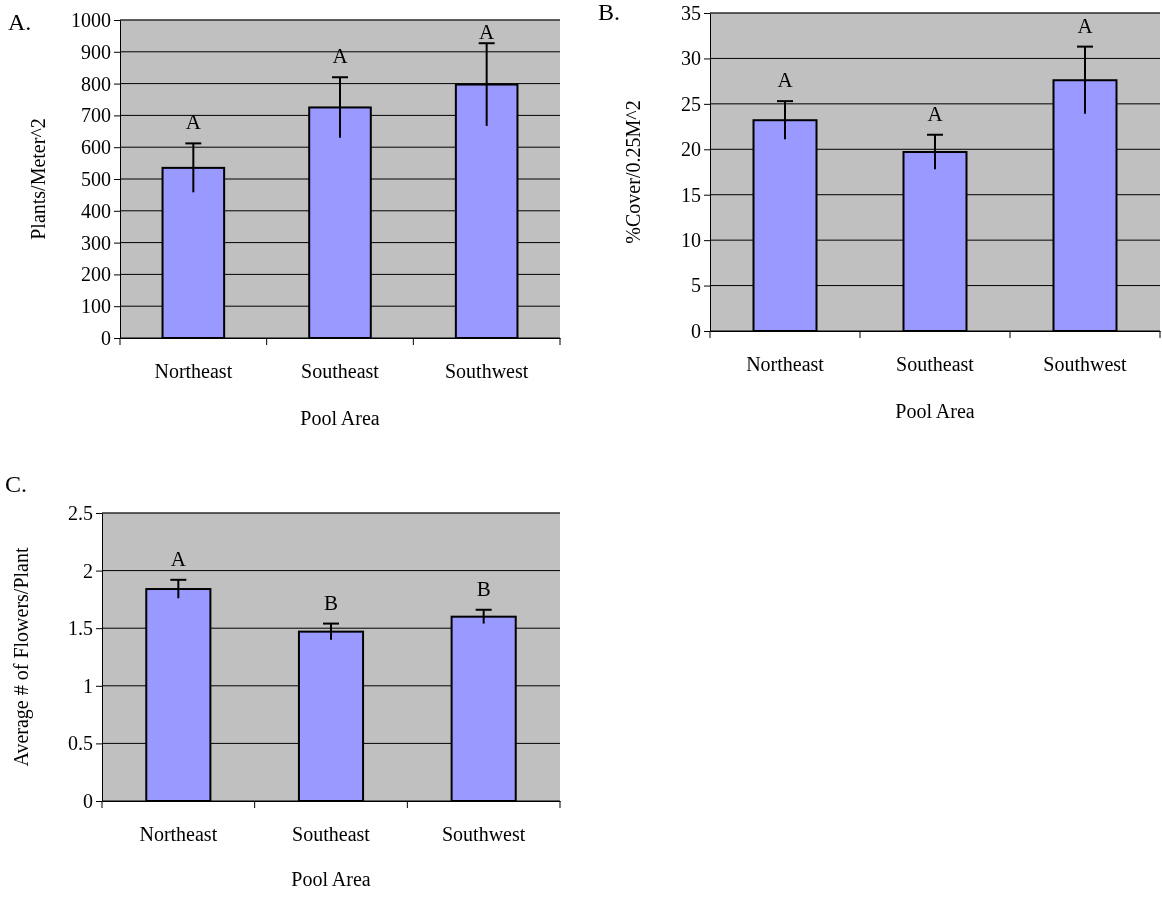  What do you see at coordinates (691, 149) in the screenshot?
I see `y-tick-label: 20` at bounding box center [691, 149].